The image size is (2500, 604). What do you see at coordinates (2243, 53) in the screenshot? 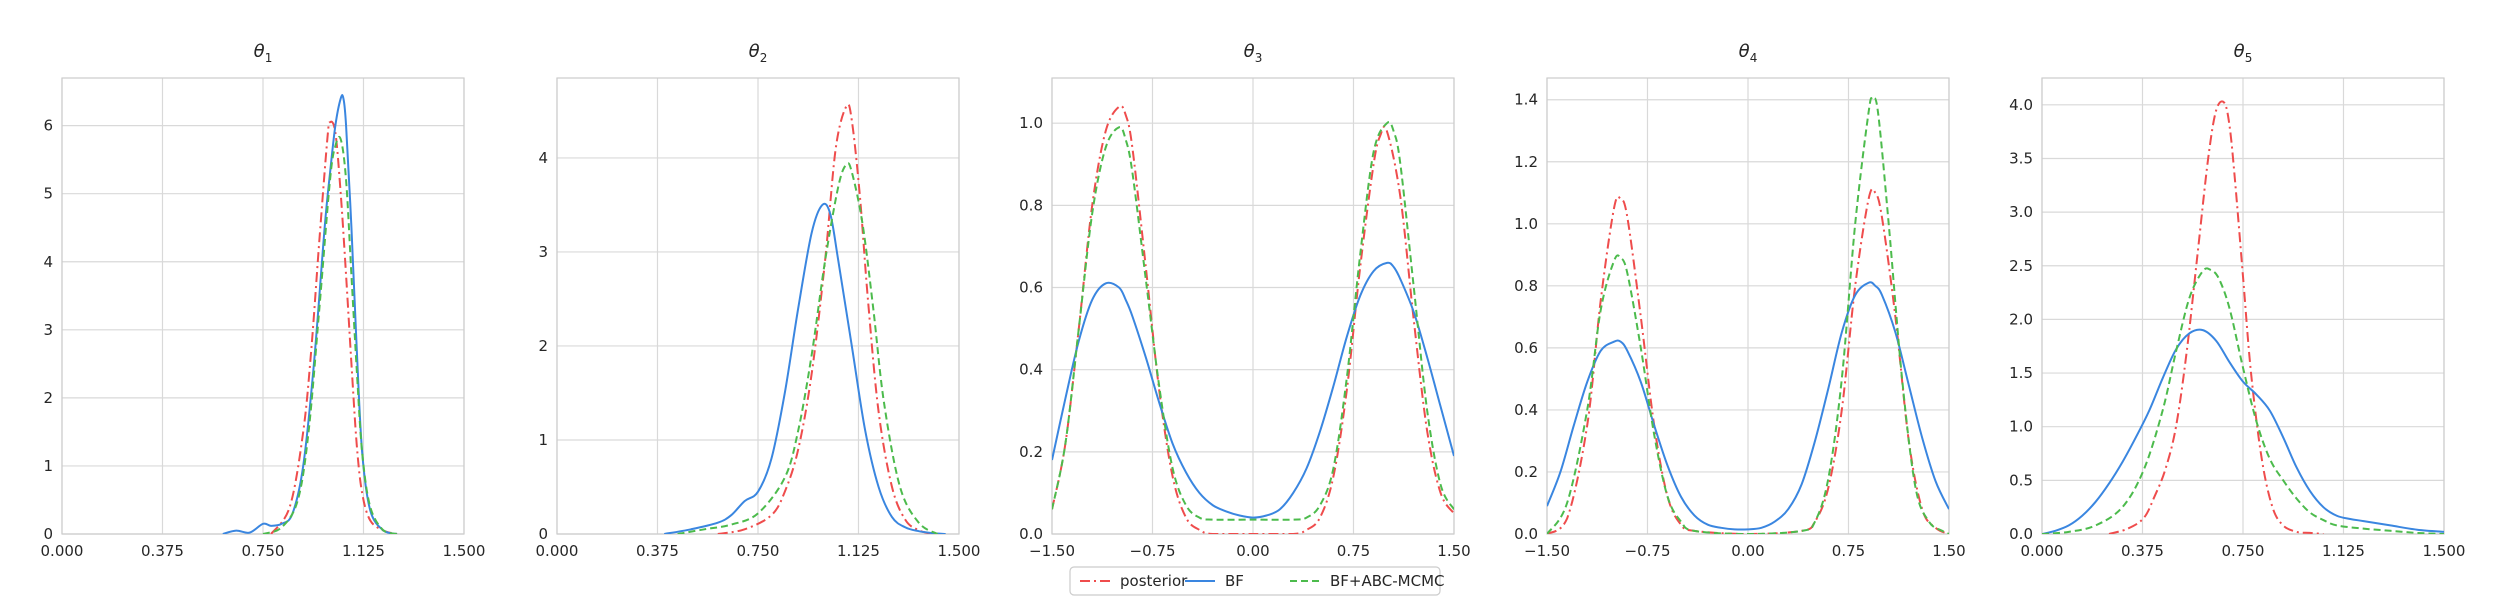
I see `panel-title: θ5` at bounding box center [2243, 53].